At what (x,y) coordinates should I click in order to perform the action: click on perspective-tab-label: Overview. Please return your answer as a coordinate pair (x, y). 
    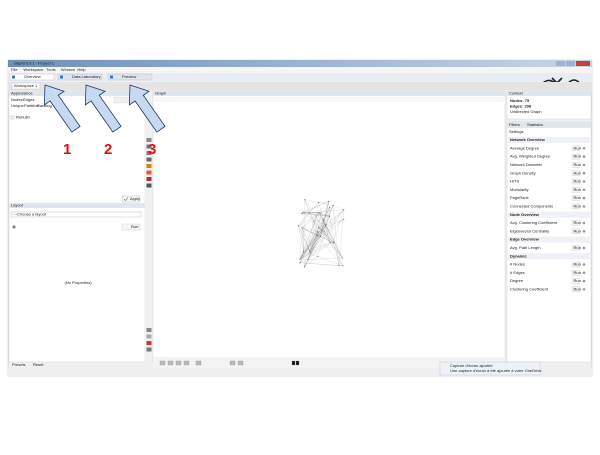
    Looking at the image, I should click on (32, 76).